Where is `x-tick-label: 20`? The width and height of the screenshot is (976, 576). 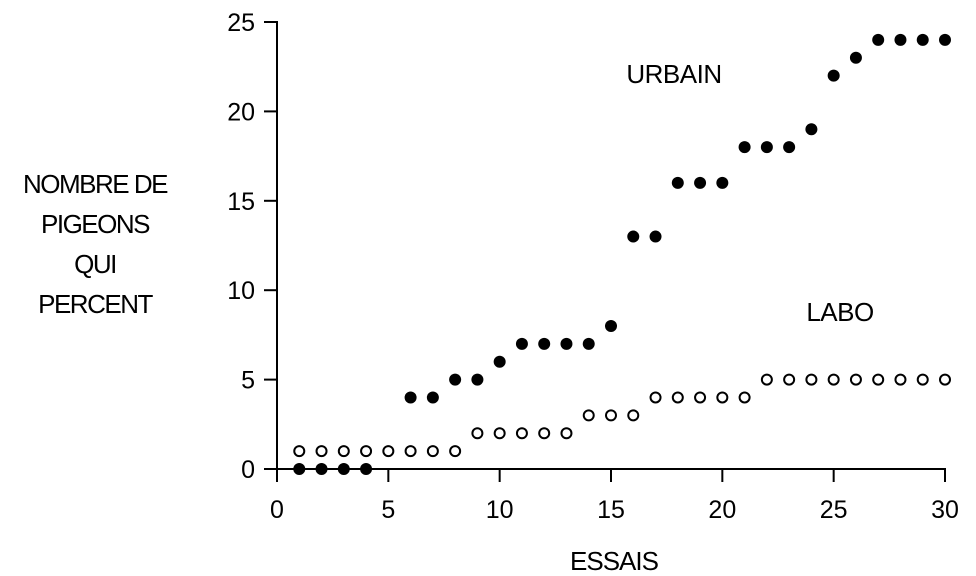 x-tick-label: 20 is located at coordinates (722, 510).